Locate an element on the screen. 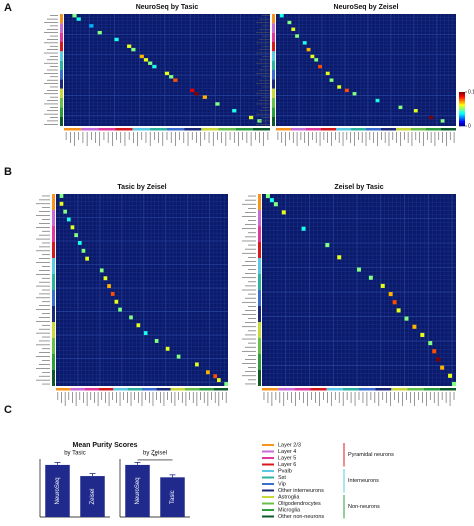 Image resolution: width=474 pixels, height=526 pixels. bar-label: Tasic is located at coordinates (173, 497).